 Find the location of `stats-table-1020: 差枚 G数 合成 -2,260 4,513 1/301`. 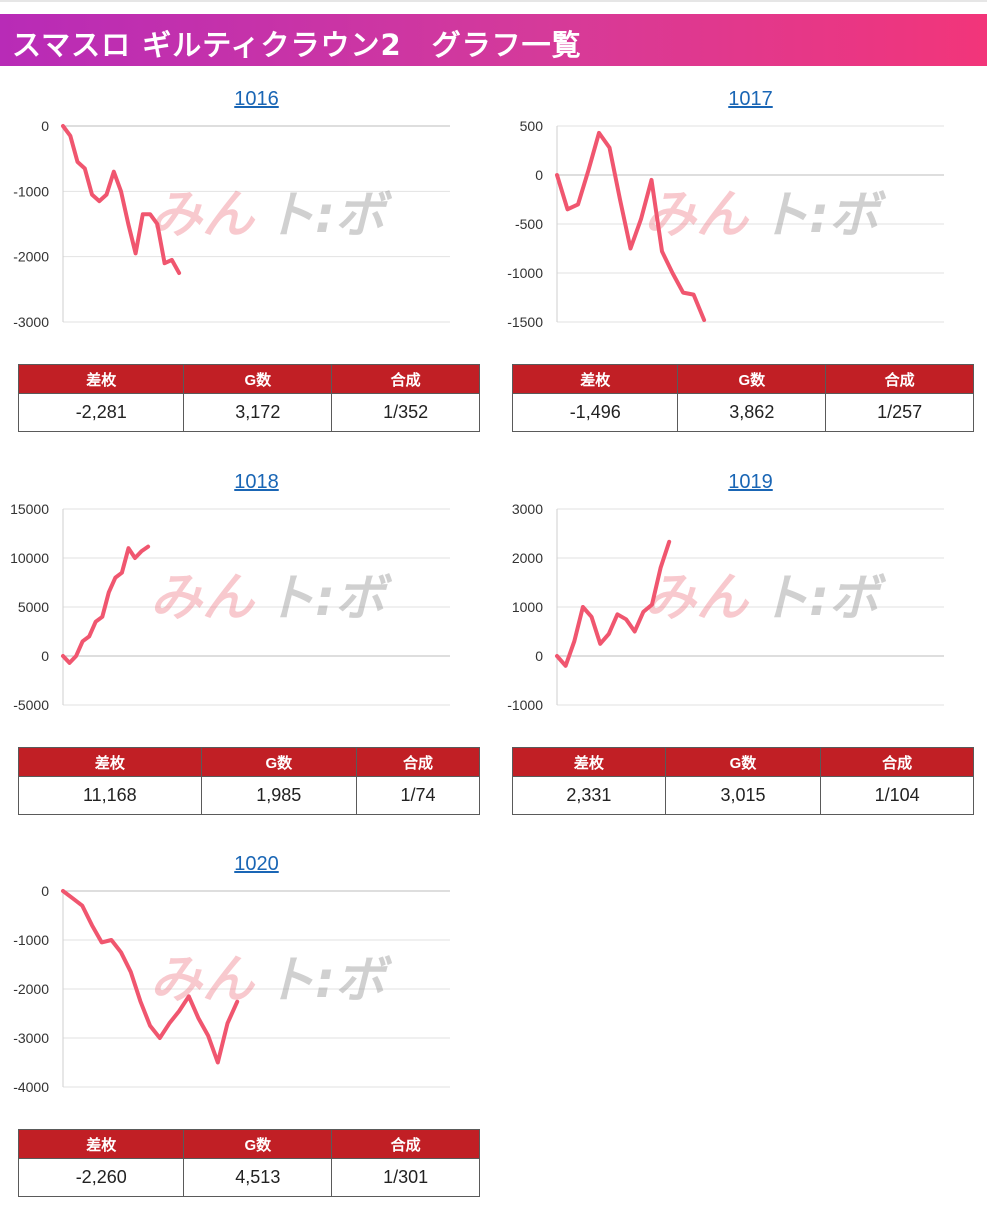

stats-table-1020: 差枚 G数 合成 -2,260 4,513 1/301 is located at coordinates (248, 1163).